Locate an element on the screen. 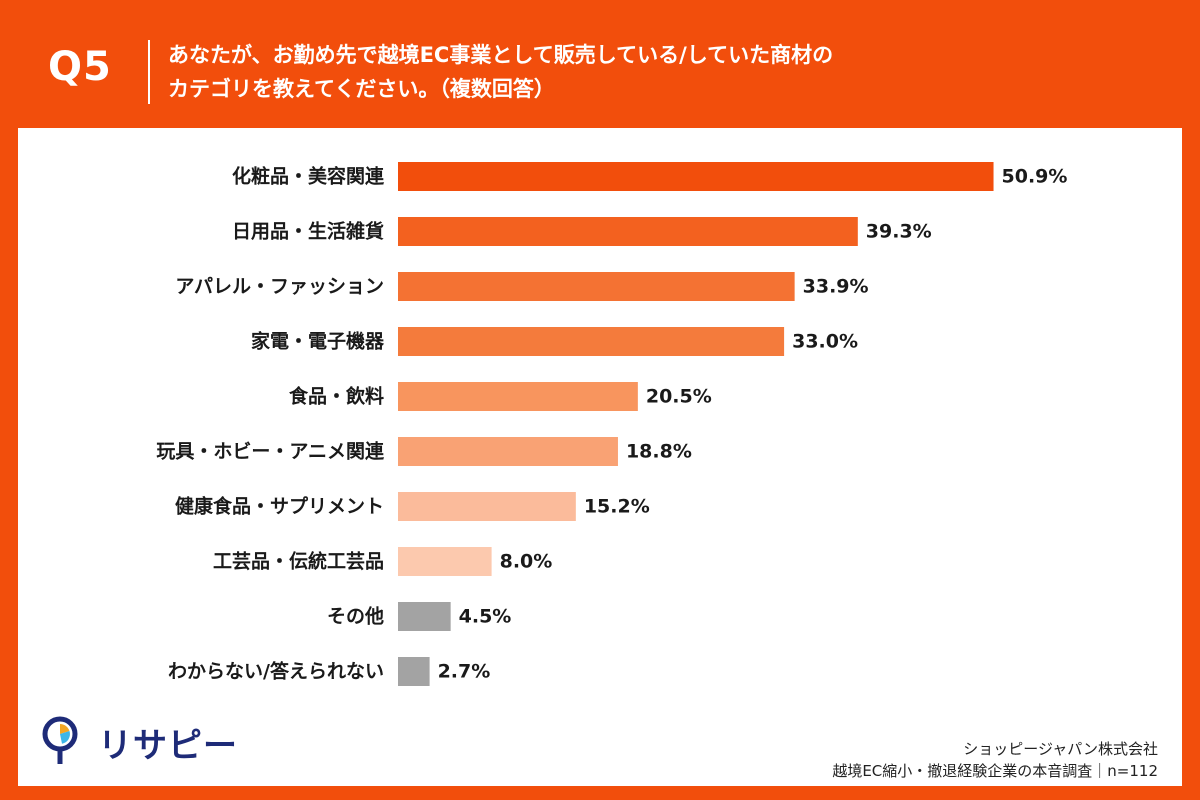  header-divider is located at coordinates (149, 72).